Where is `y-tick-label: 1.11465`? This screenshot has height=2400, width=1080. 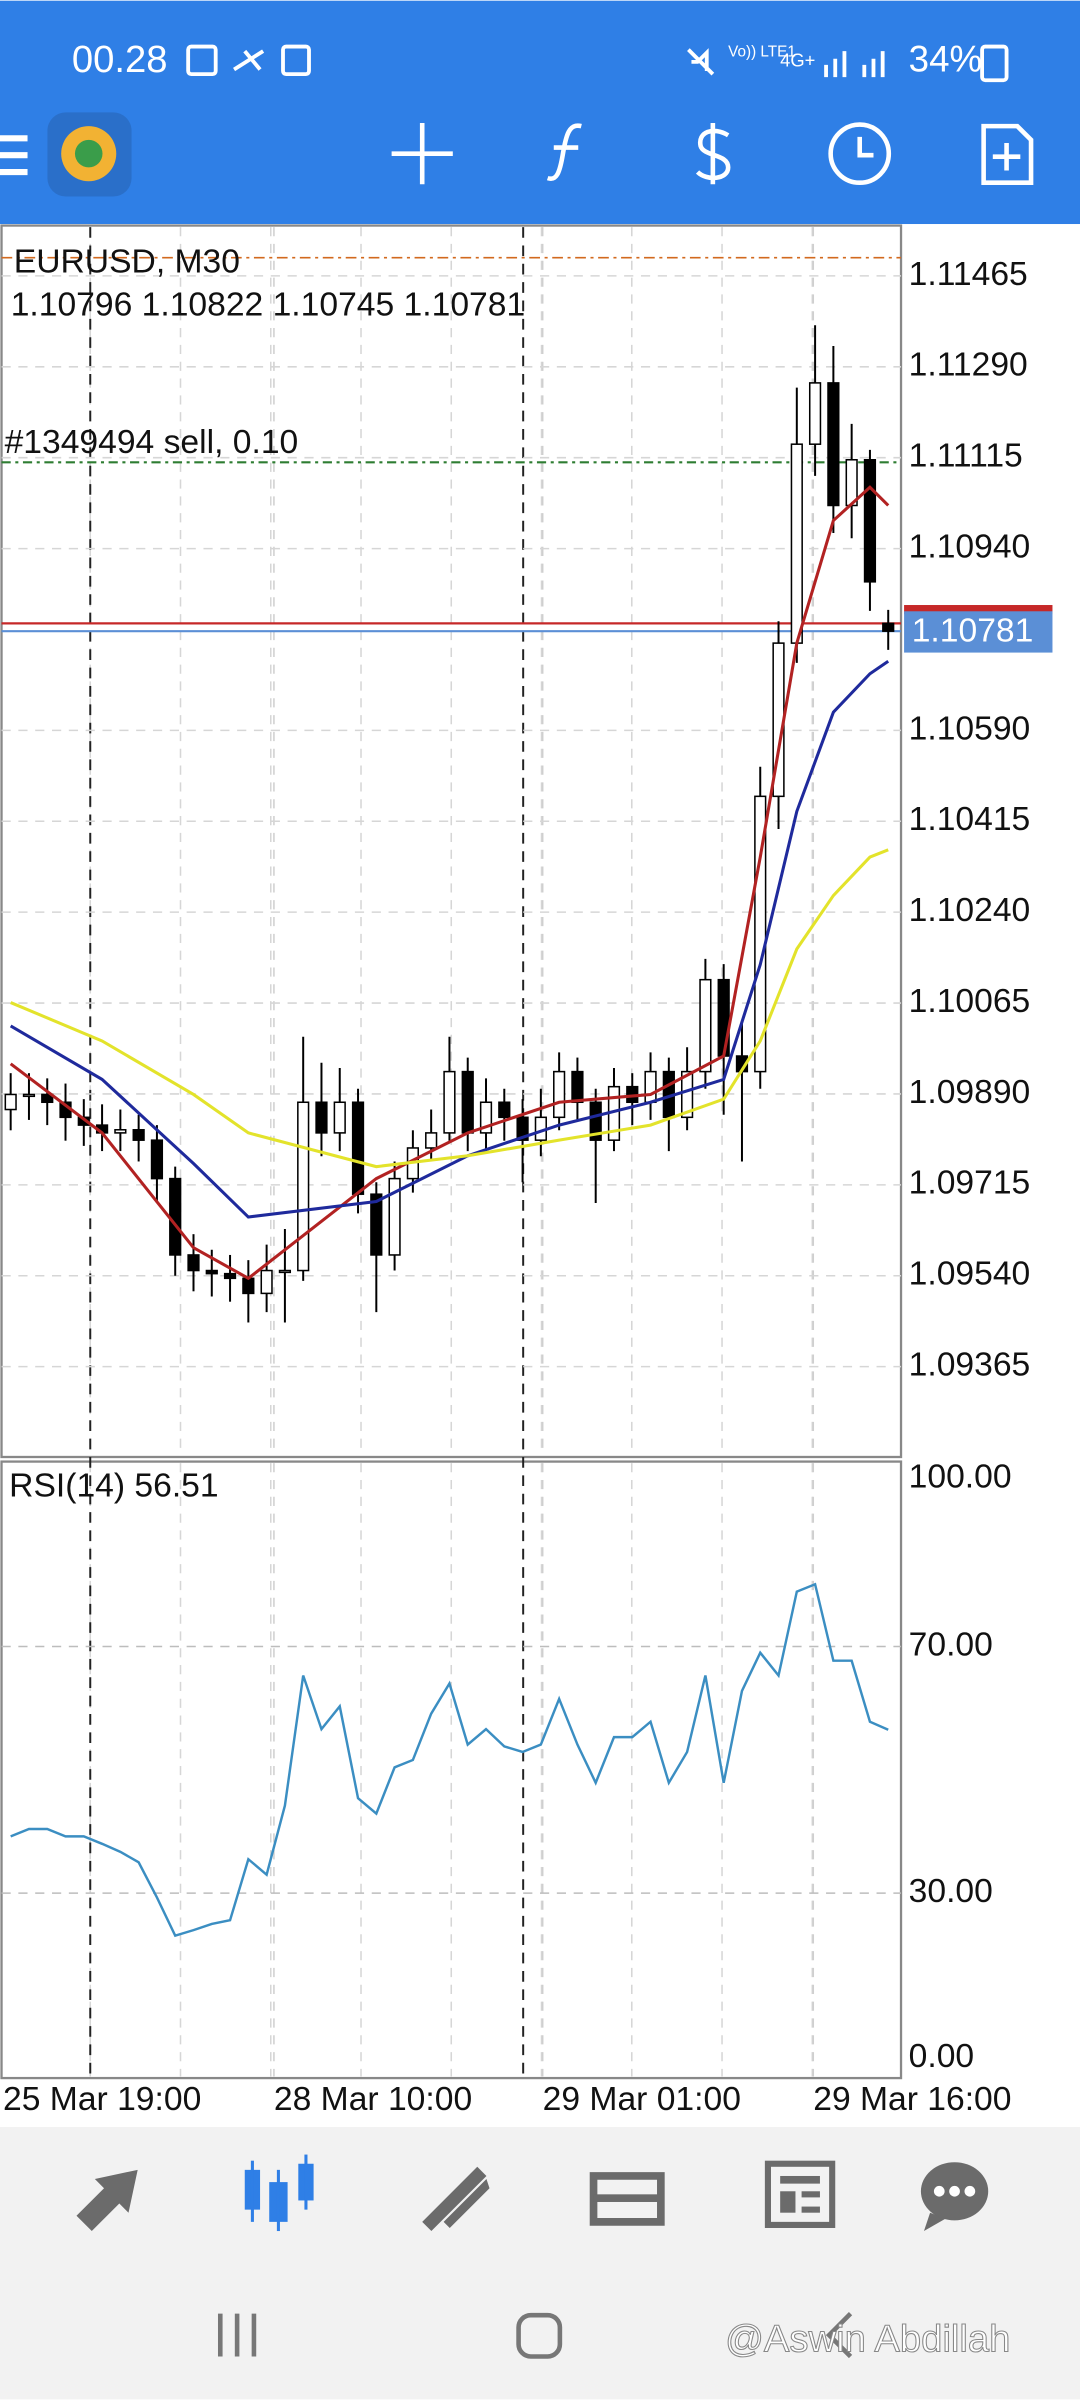 y-tick-label: 1.11465 is located at coordinates (968, 274).